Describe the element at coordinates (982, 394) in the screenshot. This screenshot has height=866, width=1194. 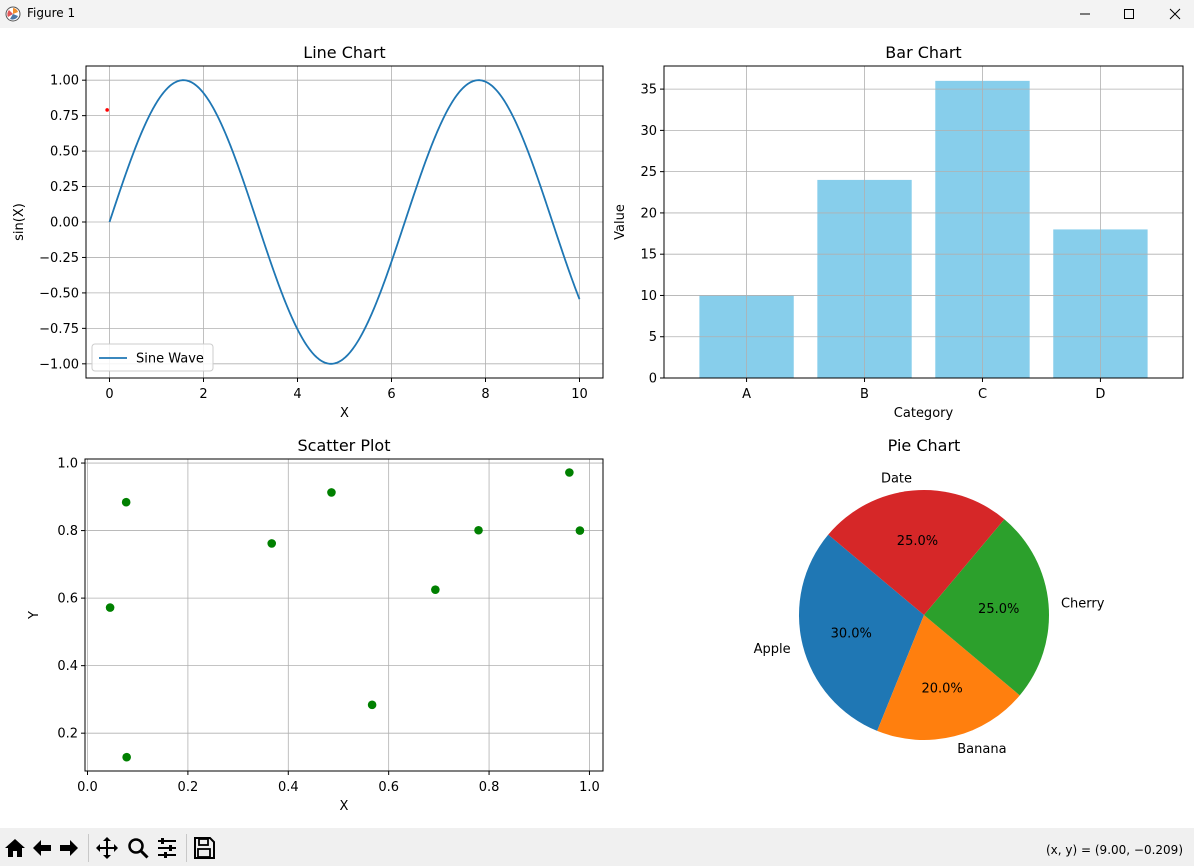
I see `bar-chart-xtick-label: C` at that location.